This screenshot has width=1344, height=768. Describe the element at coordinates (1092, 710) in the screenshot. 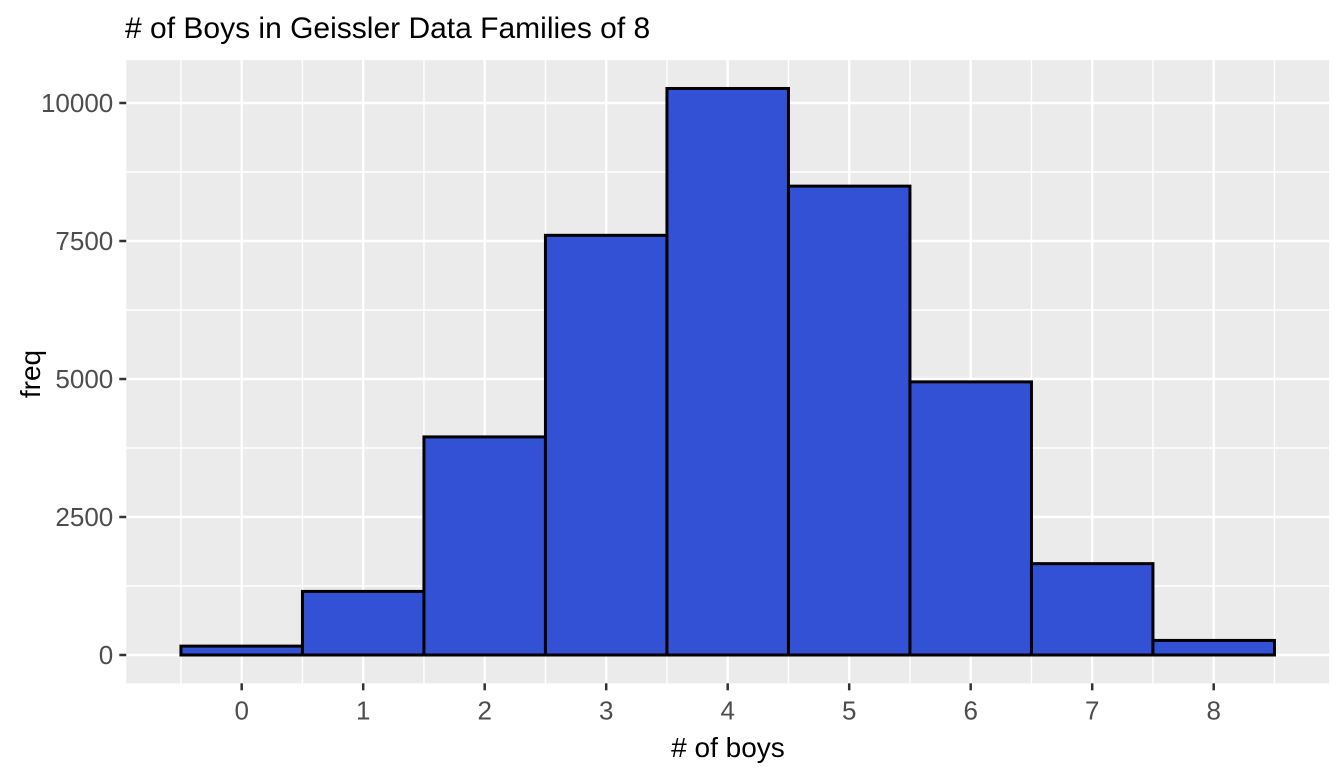

I see `x-tick-label: 7` at that location.